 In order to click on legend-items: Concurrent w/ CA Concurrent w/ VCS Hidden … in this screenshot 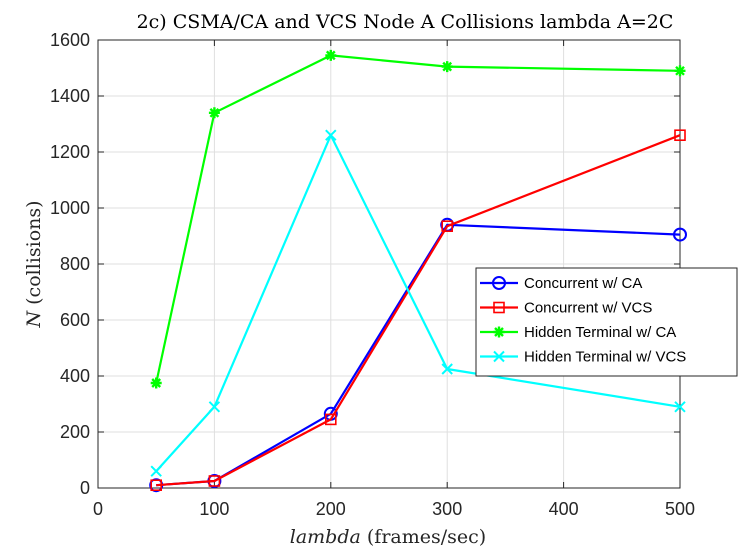, I will do `click(583, 320)`.